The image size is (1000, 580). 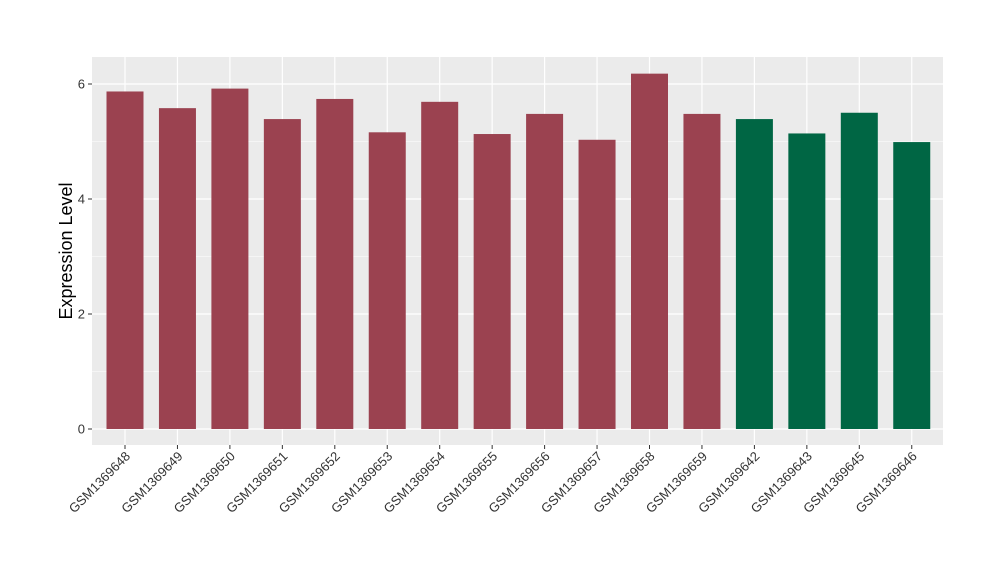 I want to click on bar-GSM1369650, so click(x=230, y=258).